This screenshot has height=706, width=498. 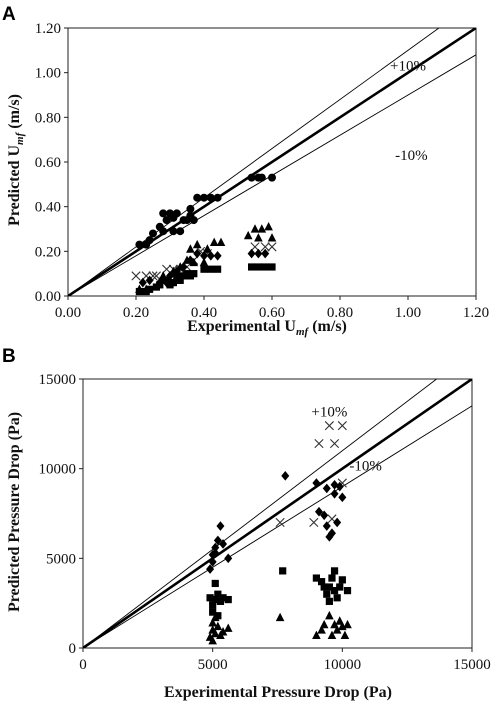 What do you see at coordinates (272, 313) in the screenshot?
I see `x-tick-label: 0.60` at bounding box center [272, 313].